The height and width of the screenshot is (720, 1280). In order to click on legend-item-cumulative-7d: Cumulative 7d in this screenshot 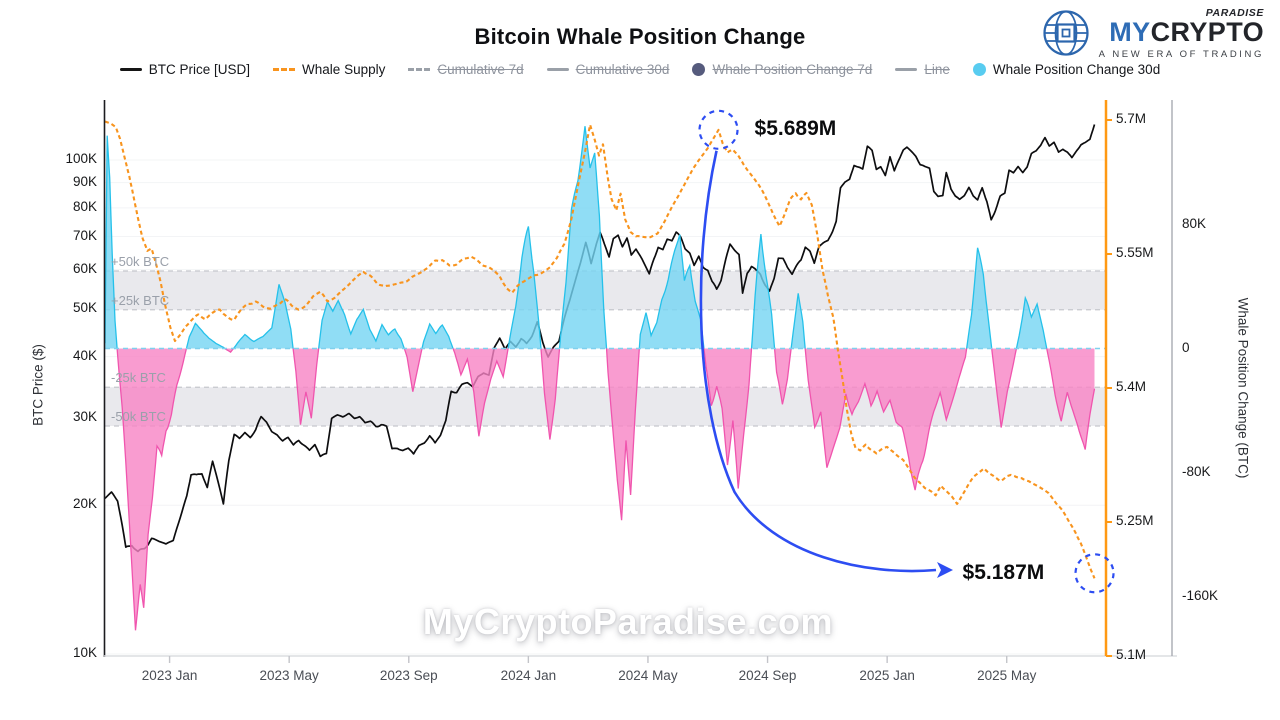, I will do `click(466, 69)`.